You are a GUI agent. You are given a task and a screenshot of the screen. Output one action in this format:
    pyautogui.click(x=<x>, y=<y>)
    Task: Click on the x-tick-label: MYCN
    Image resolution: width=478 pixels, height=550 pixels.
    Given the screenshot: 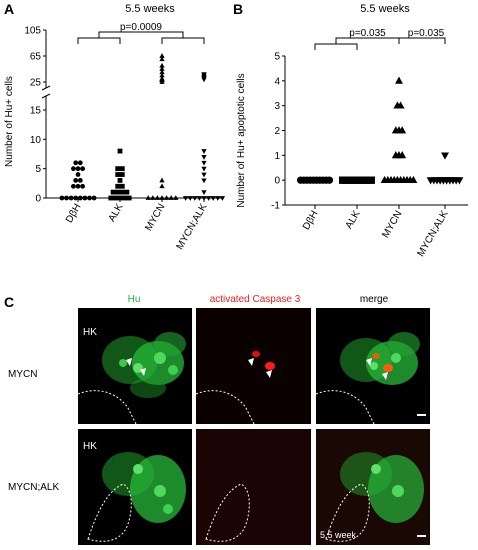 What is the action you would take?
    pyautogui.click(x=392, y=224)
    